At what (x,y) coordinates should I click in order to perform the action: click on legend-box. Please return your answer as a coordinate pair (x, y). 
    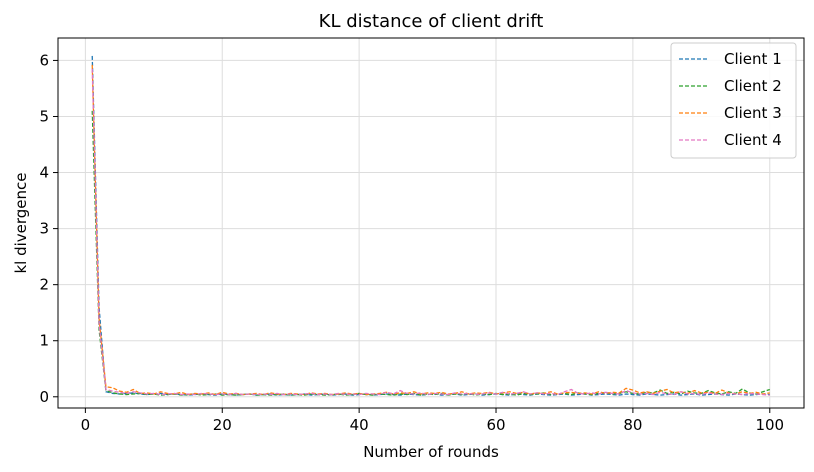
    Looking at the image, I should click on (733, 100).